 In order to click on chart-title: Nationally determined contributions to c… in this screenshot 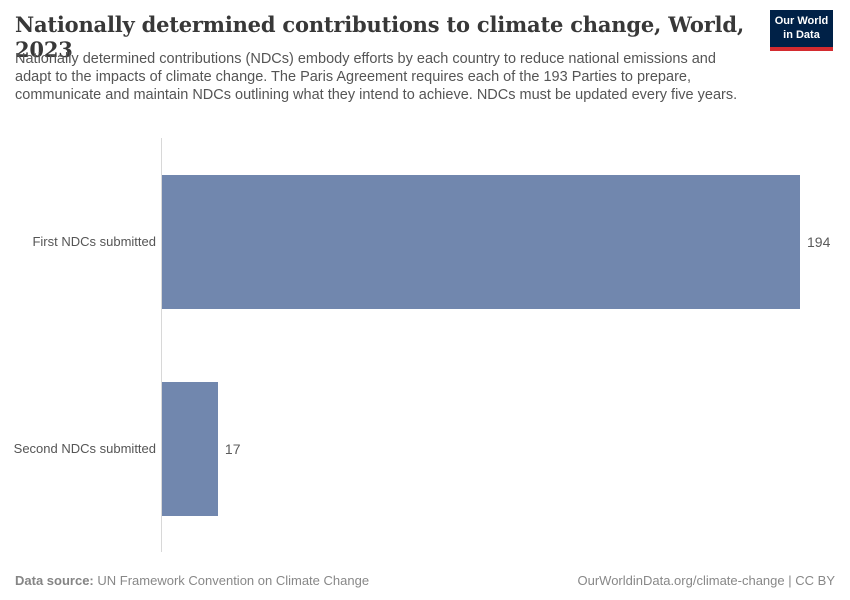, I will do `click(379, 37)`.